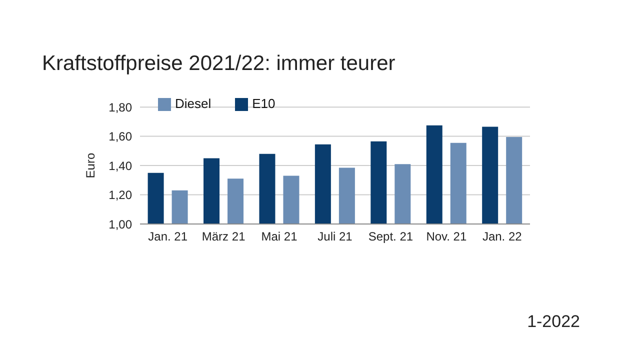 Image resolution: width=620 pixels, height=349 pixels. I want to click on y-tick-label: 1,40, so click(120, 165).